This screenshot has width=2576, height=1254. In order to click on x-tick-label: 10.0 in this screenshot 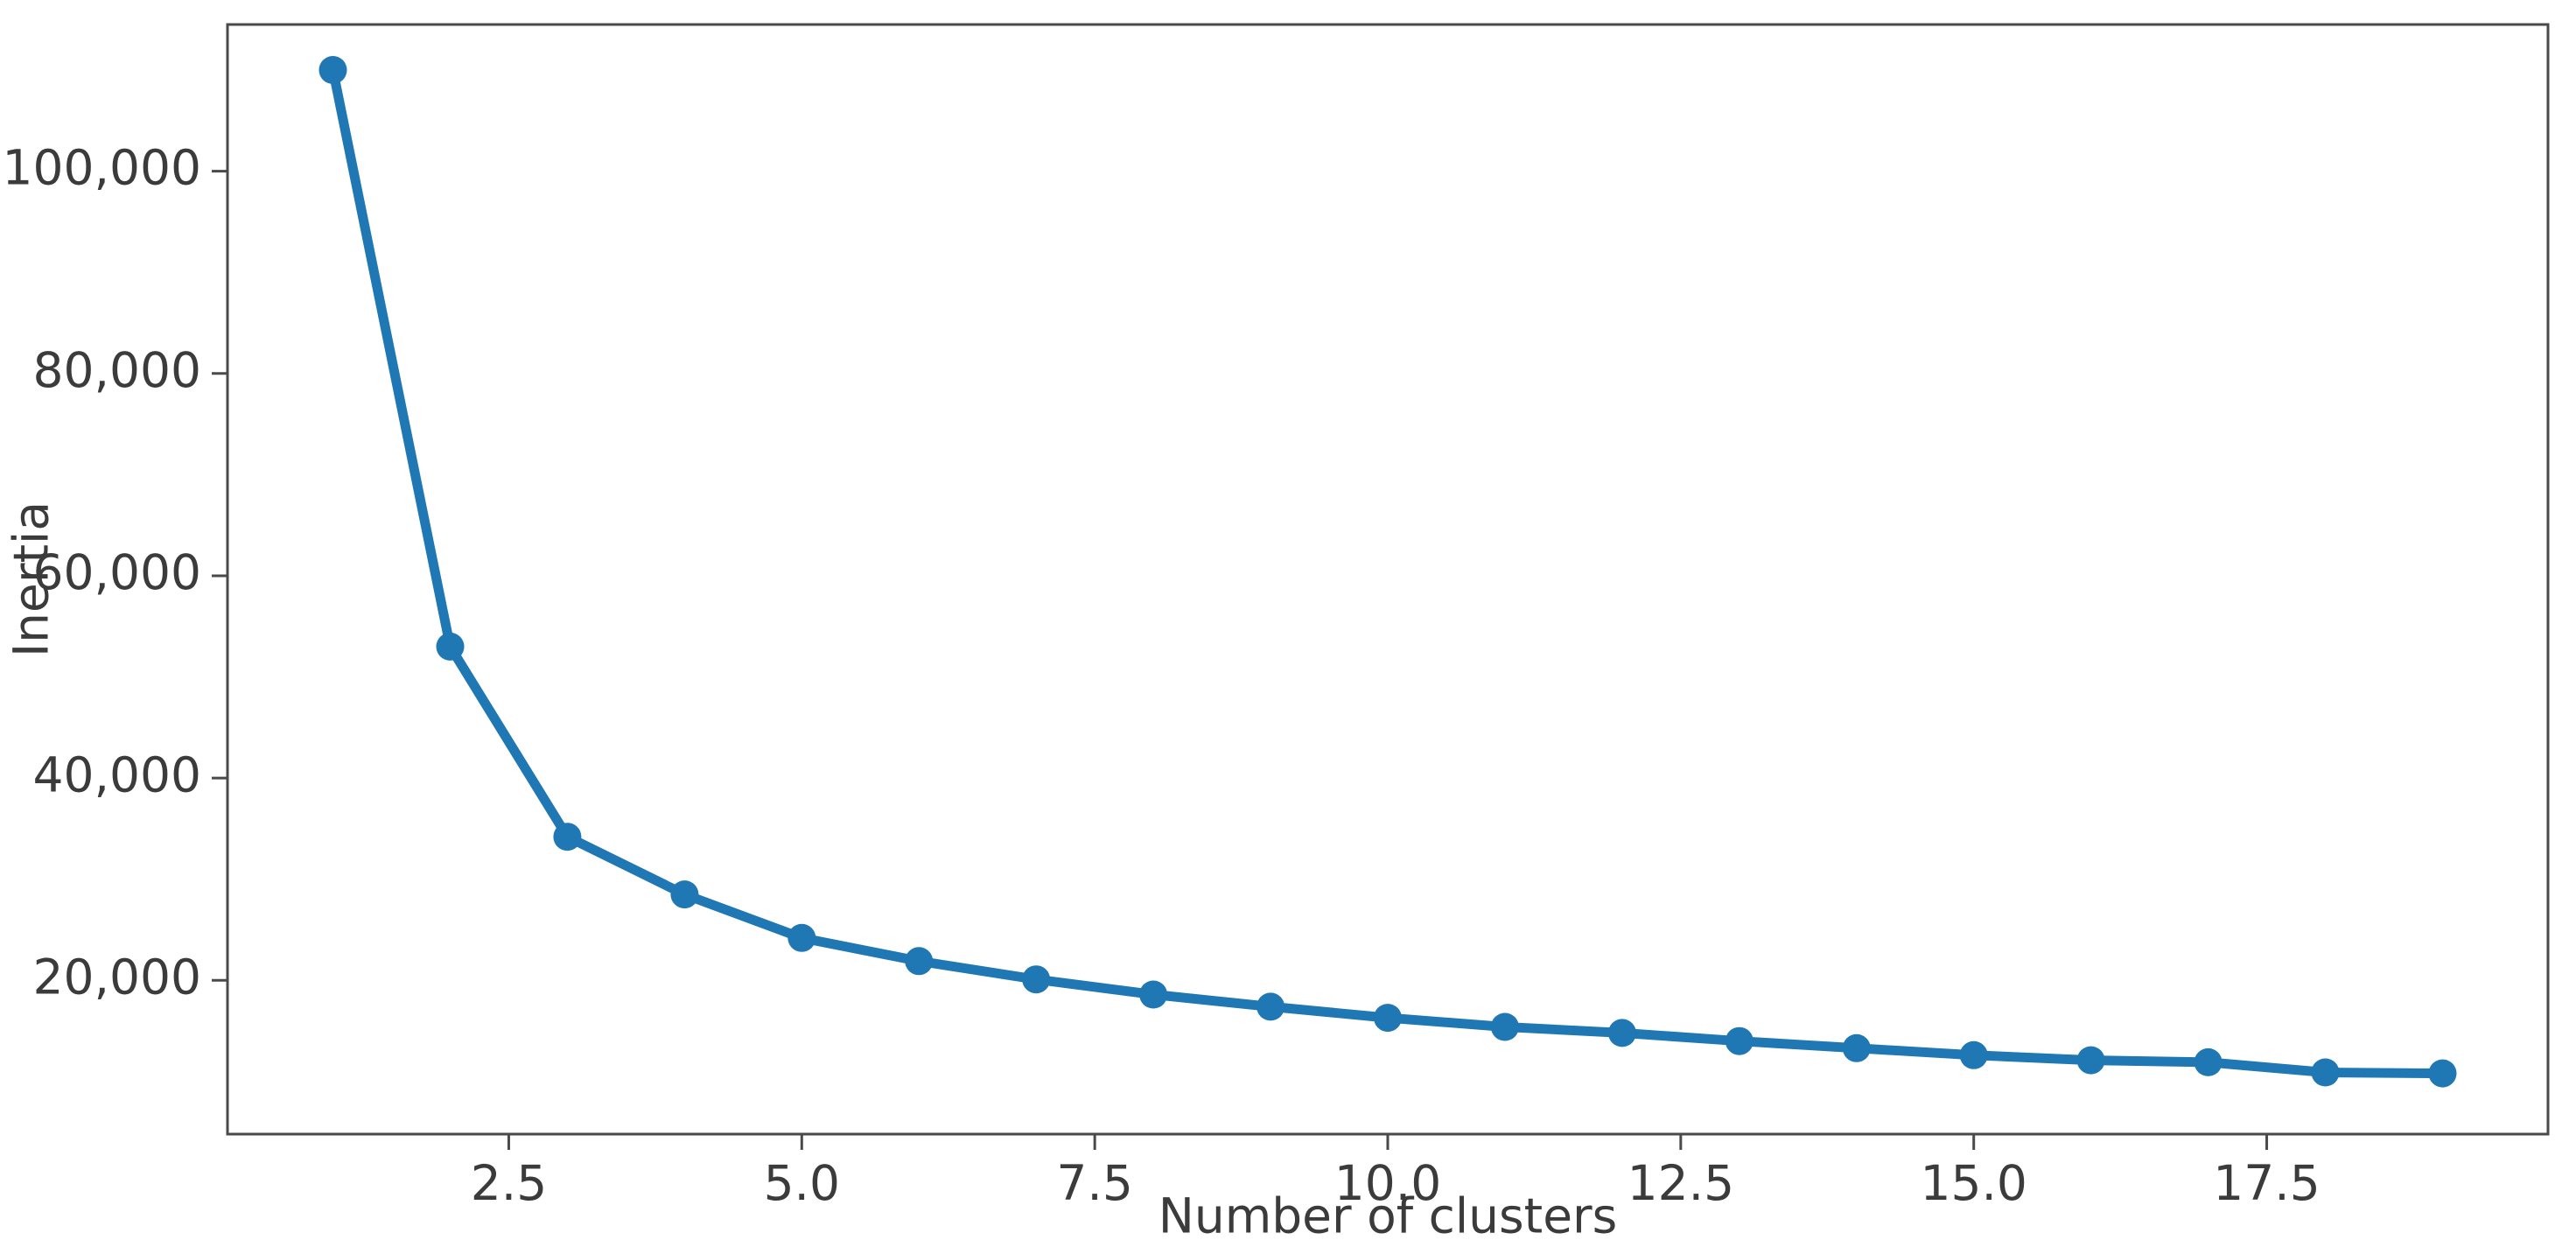, I will do `click(1387, 1183)`.